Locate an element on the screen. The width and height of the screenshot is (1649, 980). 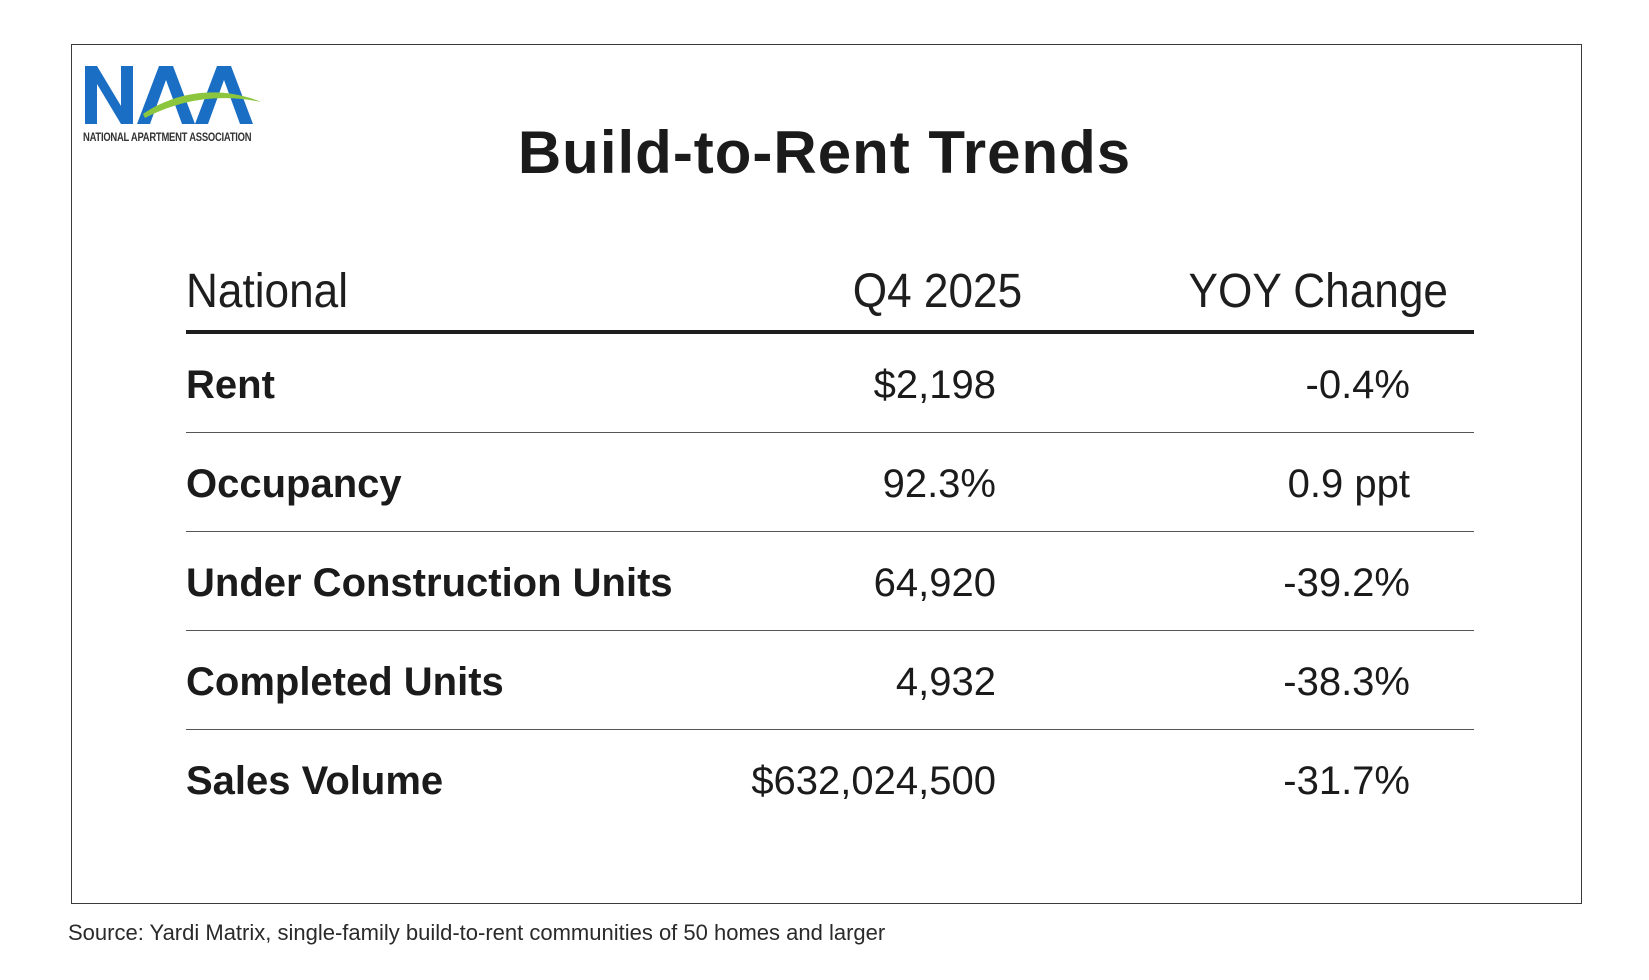
naa-logo-mark is located at coordinates (173, 95).